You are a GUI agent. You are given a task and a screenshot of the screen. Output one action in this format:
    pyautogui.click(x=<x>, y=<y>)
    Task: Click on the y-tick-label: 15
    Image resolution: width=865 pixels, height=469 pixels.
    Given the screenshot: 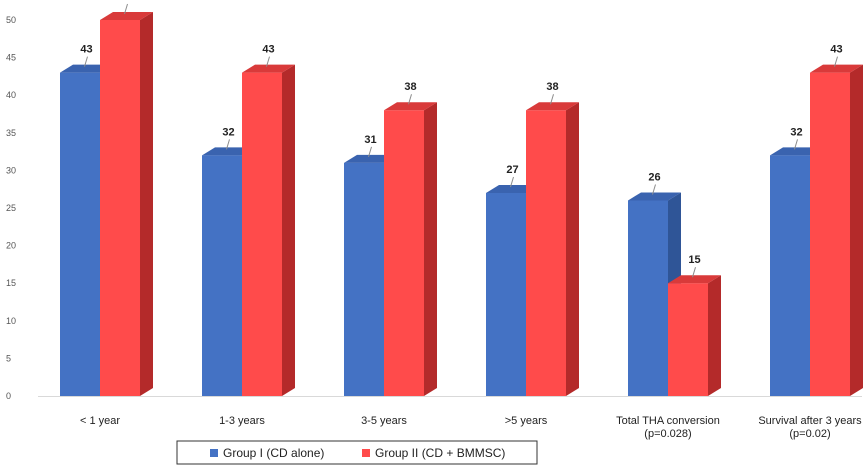 What is the action you would take?
    pyautogui.click(x=11, y=283)
    